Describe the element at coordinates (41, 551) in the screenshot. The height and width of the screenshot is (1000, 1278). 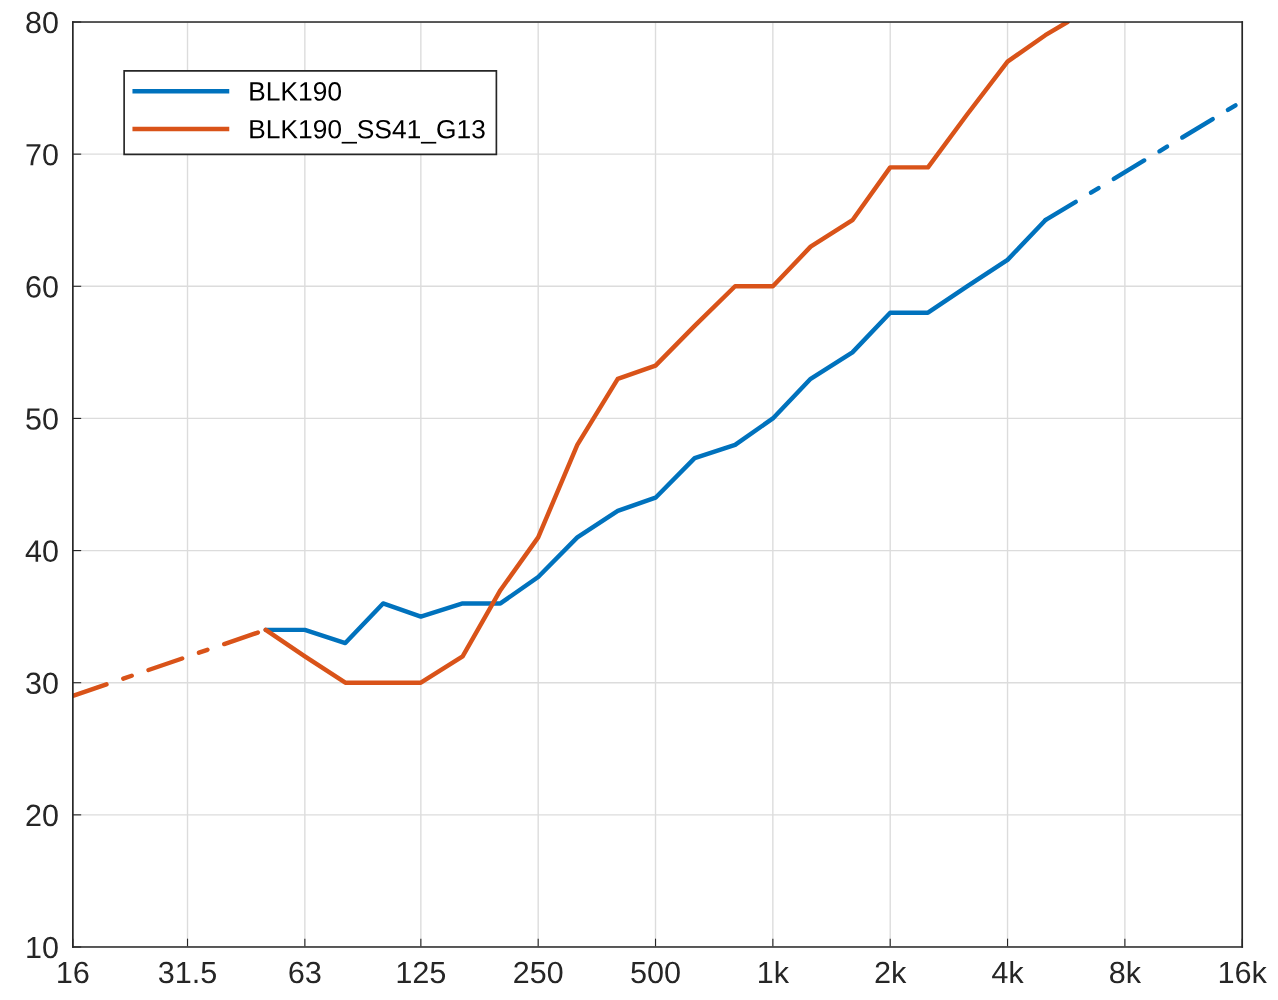
I see `y-tick-label: 40` at that location.